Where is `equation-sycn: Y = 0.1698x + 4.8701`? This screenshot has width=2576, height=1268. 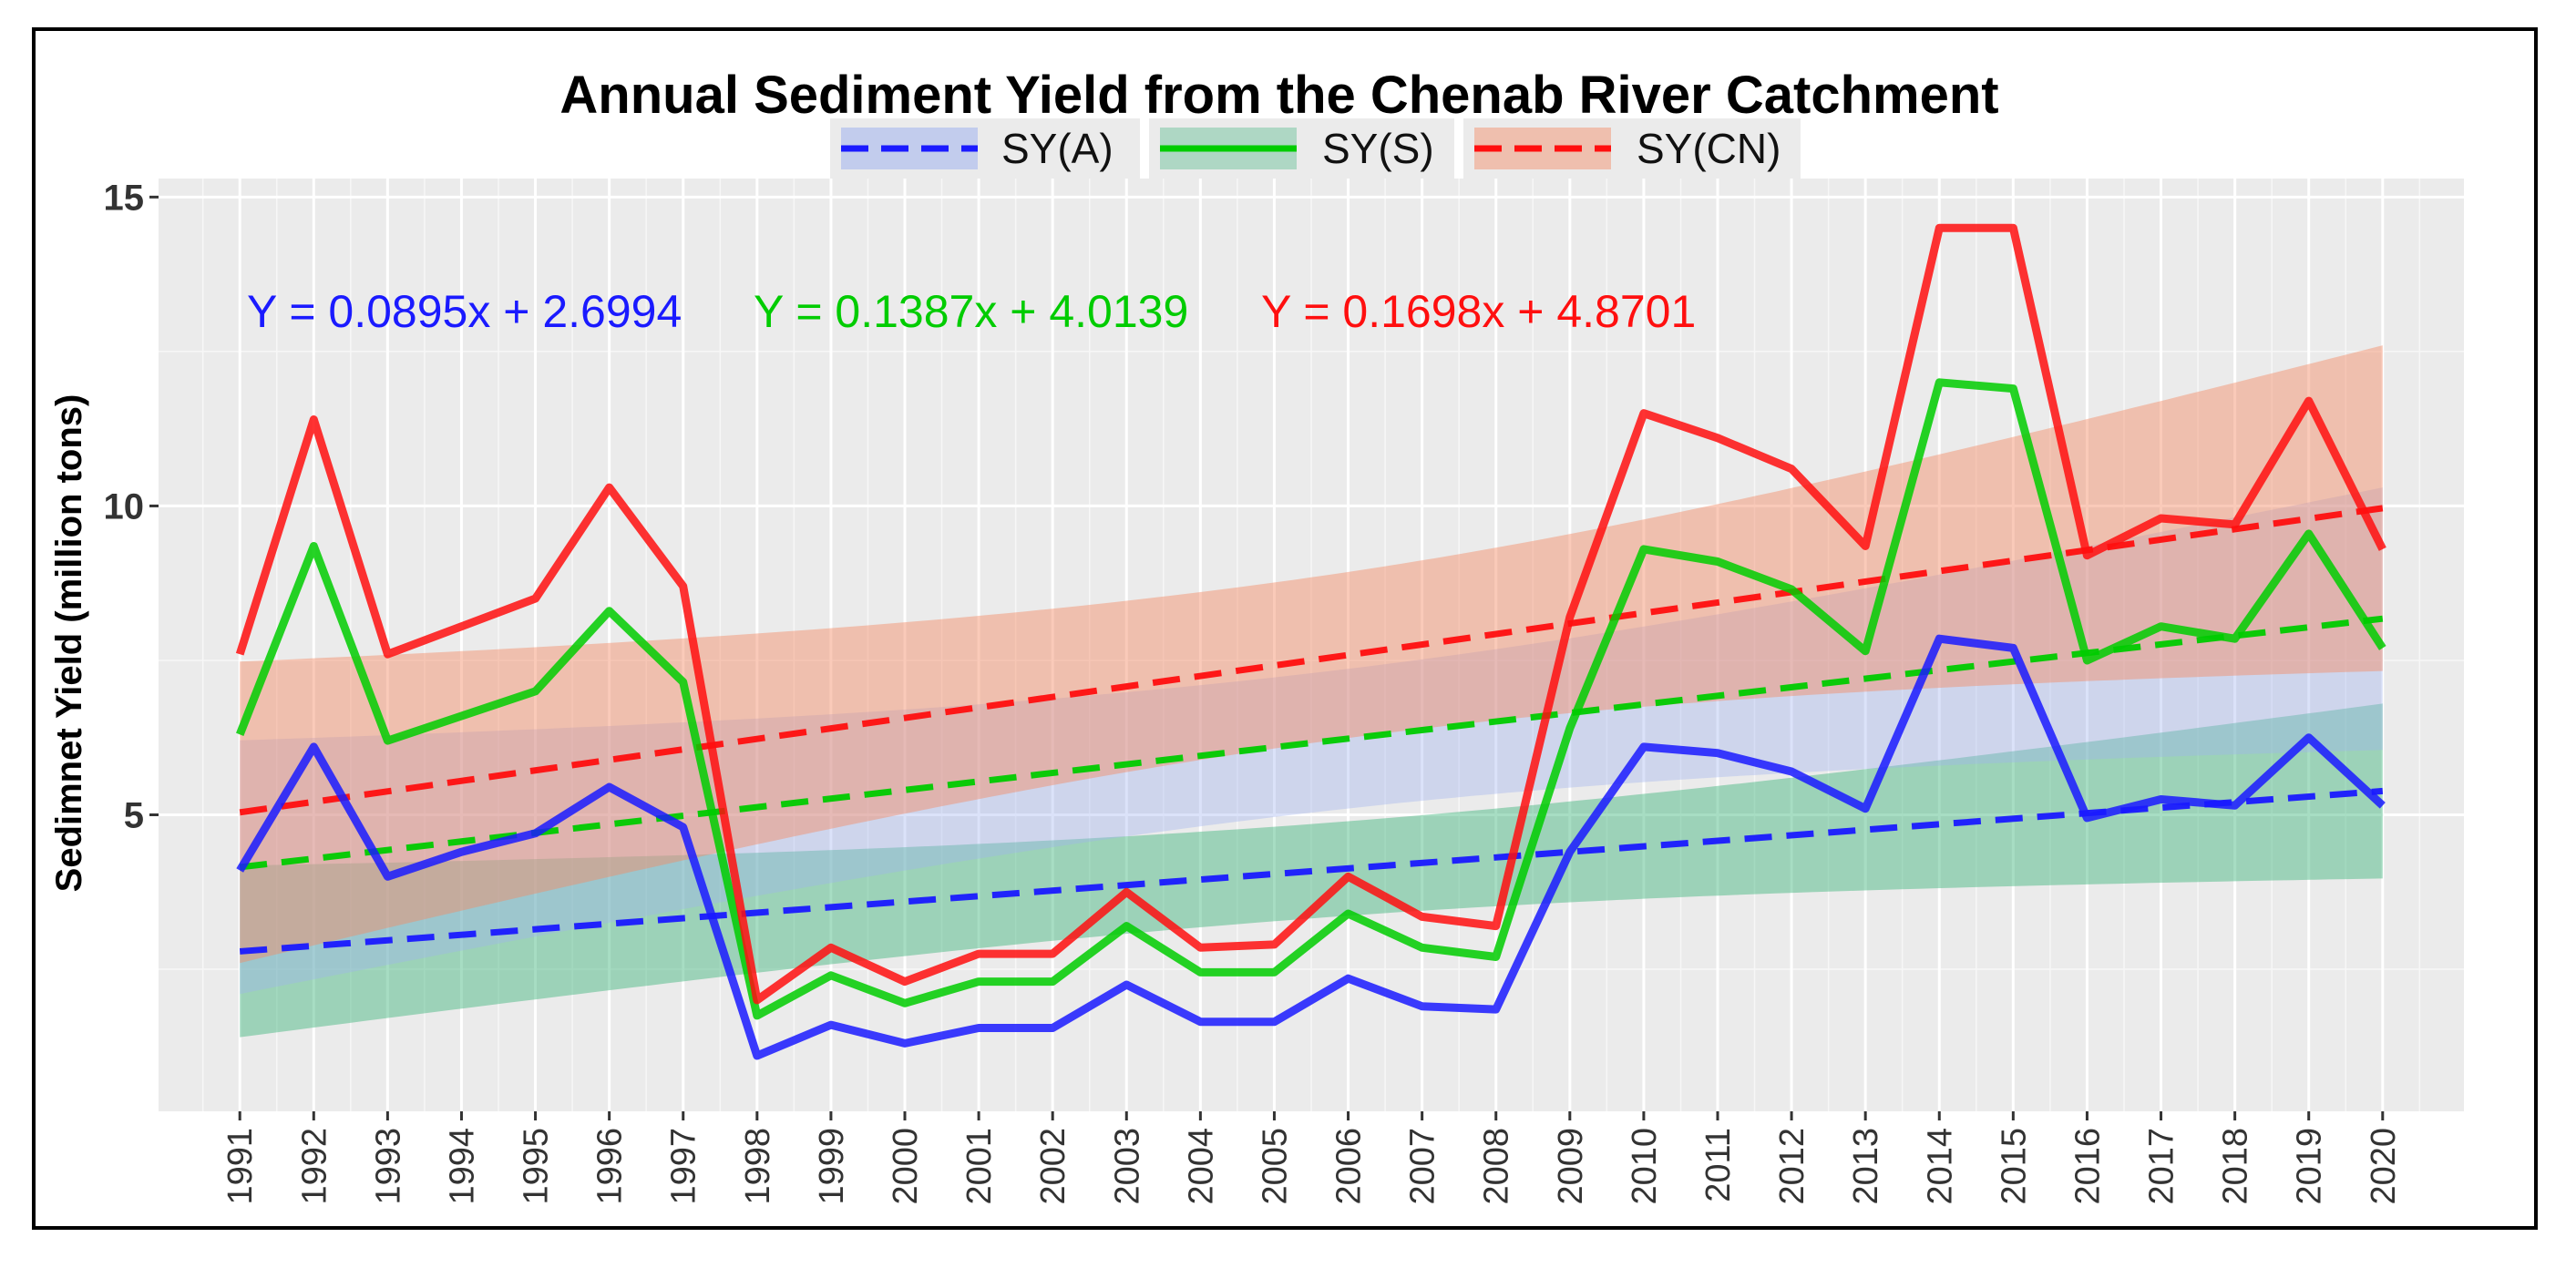 equation-sycn: Y = 0.1698x + 4.8701 is located at coordinates (1478, 312).